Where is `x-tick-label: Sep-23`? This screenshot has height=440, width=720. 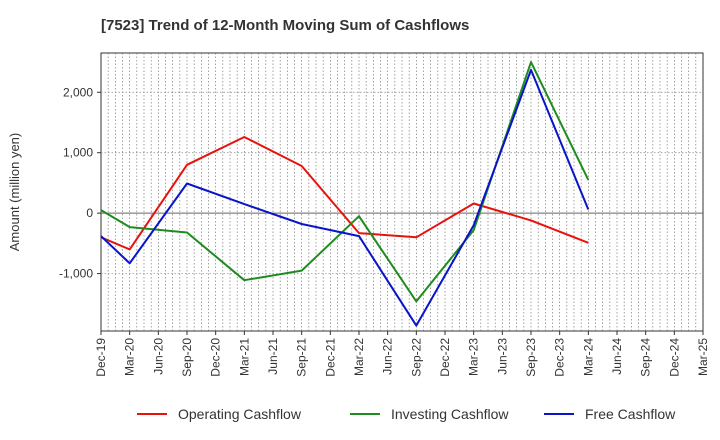
x-tick-label: Sep-23 is located at coordinates (531, 357).